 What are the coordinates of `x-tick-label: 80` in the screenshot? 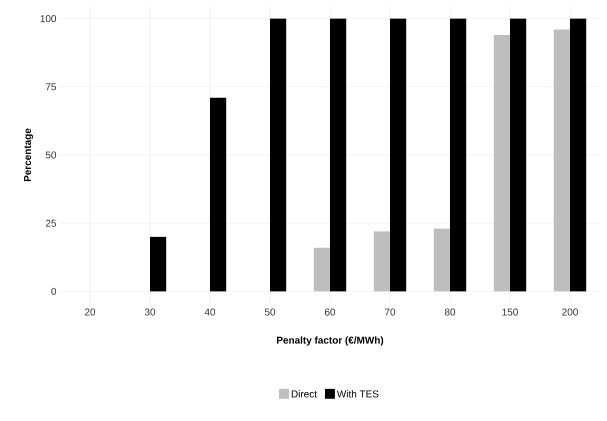 It's located at (450, 312).